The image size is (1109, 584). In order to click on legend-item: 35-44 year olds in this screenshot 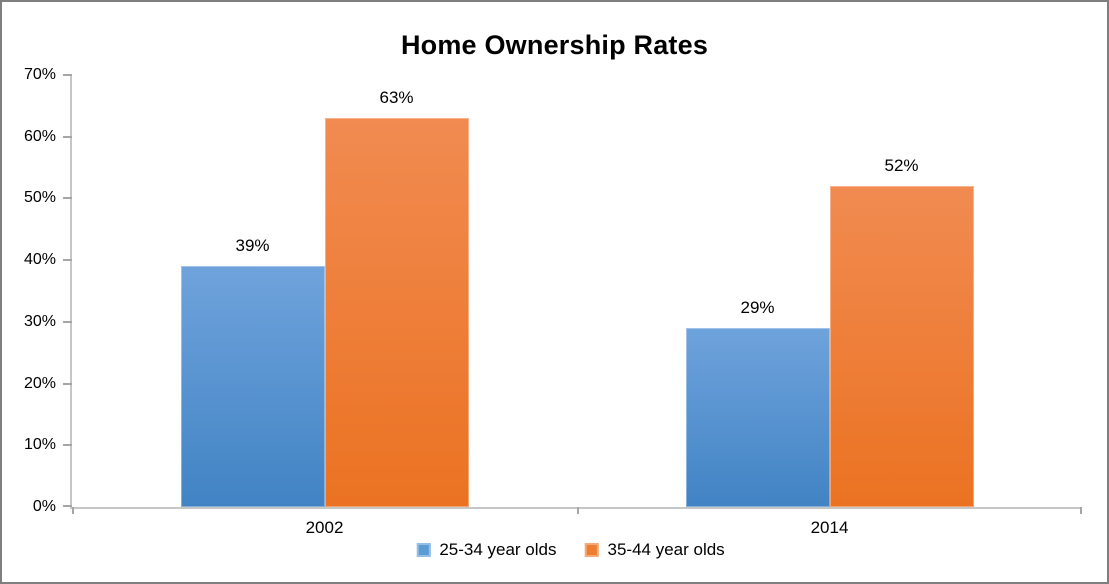, I will do `click(654, 550)`.